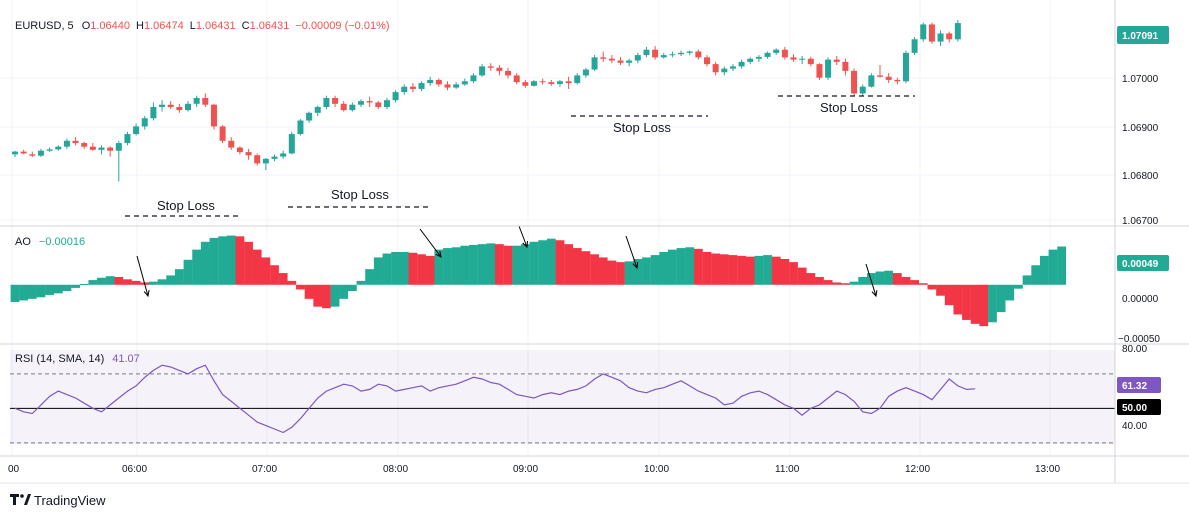 The image size is (1189, 518). What do you see at coordinates (77, 359) in the screenshot?
I see `rsi-legend: RSI (14, SMA, 14) 41.07` at bounding box center [77, 359].